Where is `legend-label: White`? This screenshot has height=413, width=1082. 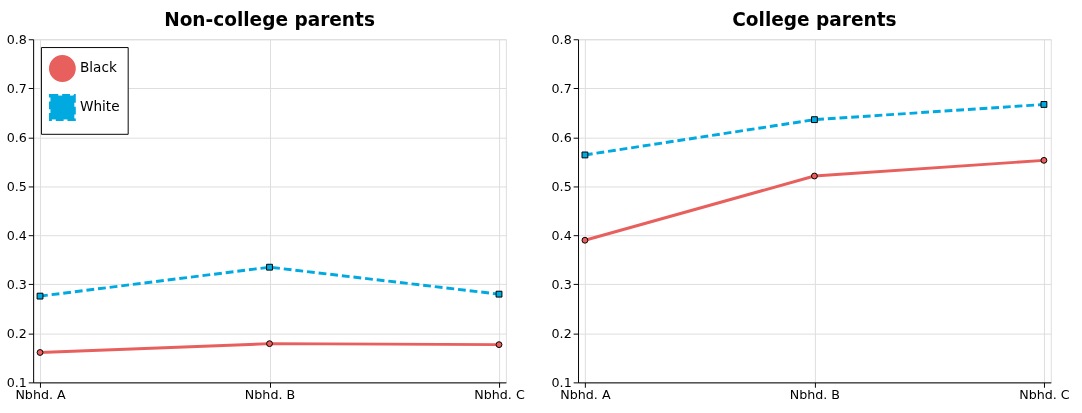 legend-label: White is located at coordinates (99, 106).